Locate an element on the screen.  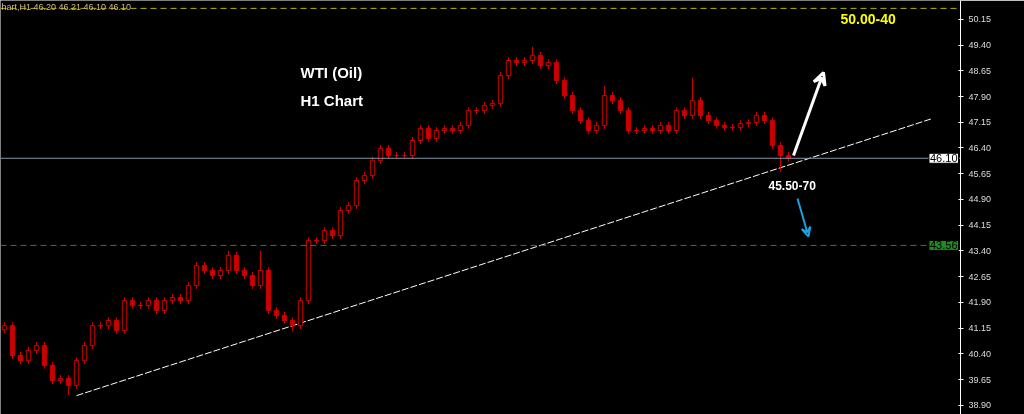
ref-line-label: 46.10 is located at coordinates (943, 158).